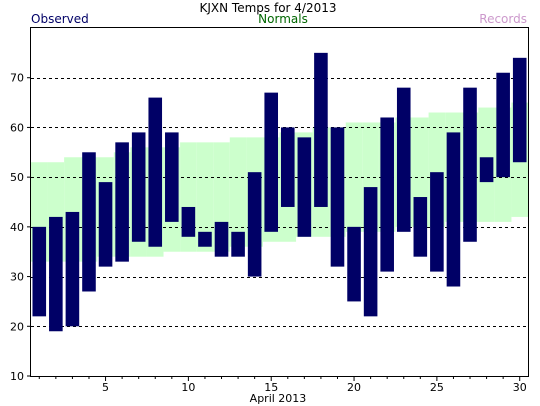 Image resolution: width=540 pixels, height=406 pixels. What do you see at coordinates (282, 385) in the screenshot?
I see `x-axis-ticks: 5 10 15 20 25 30` at bounding box center [282, 385].